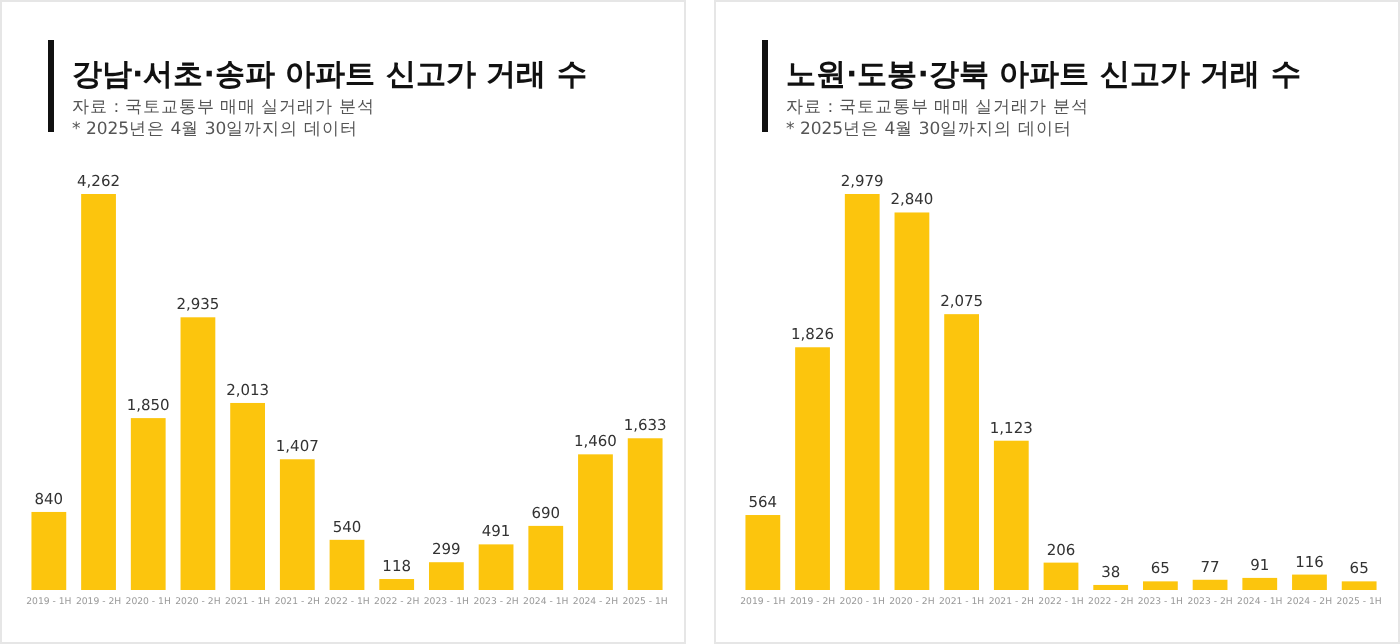  Describe the element at coordinates (329, 74) in the screenshot. I see `chart-title: 강남·서초·송파 아파트 신고가 거래 수` at that location.